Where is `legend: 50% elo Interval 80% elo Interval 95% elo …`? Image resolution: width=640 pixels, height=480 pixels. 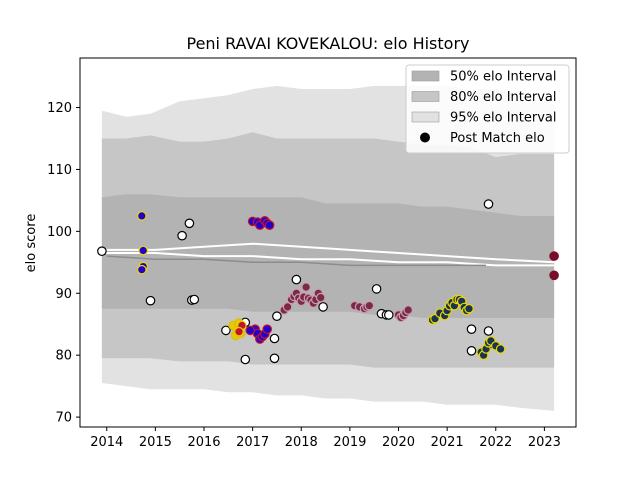
legend: 50% elo Interval 80% elo Interval 95% elo … is located at coordinates (487, 109).